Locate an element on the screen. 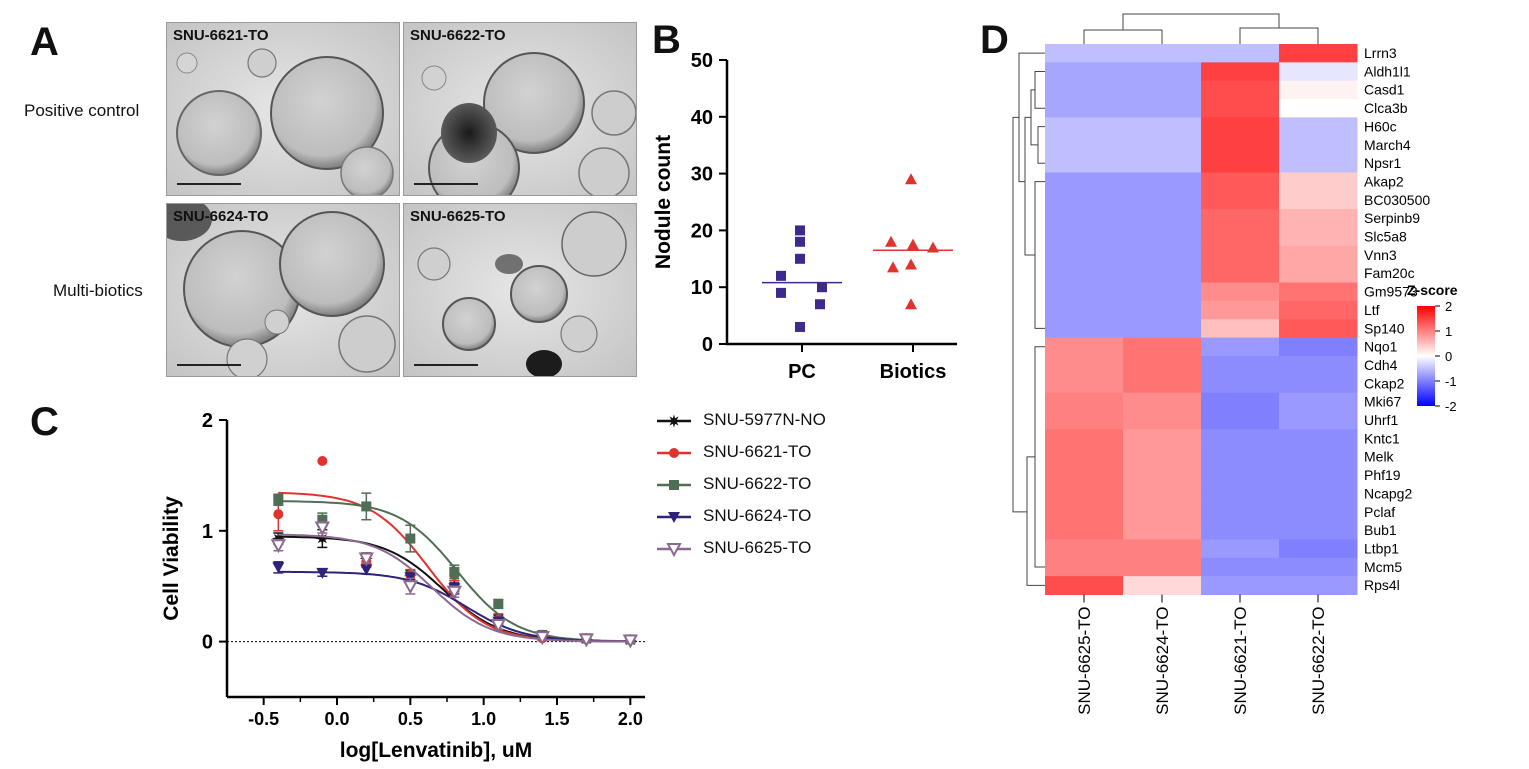 This screenshot has width=1529, height=769. row-label: Vnn3 is located at coordinates (1380, 255).